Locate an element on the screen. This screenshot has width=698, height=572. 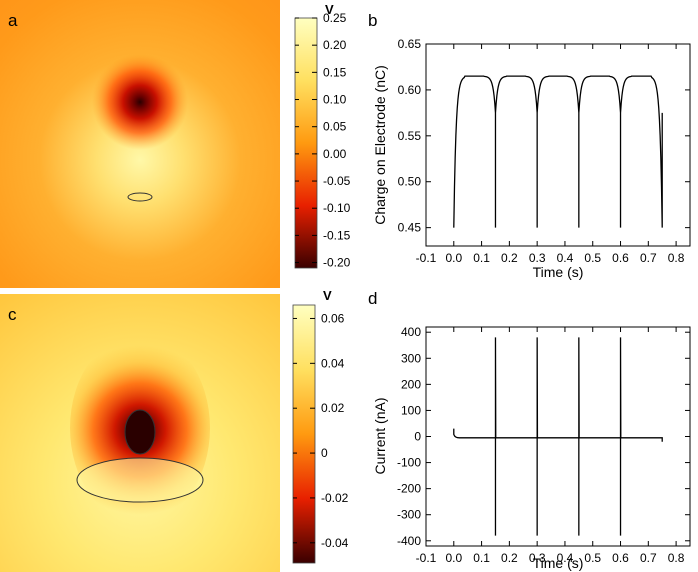
colorbar-tick-label: 0.00 is located at coordinates (335, 154).